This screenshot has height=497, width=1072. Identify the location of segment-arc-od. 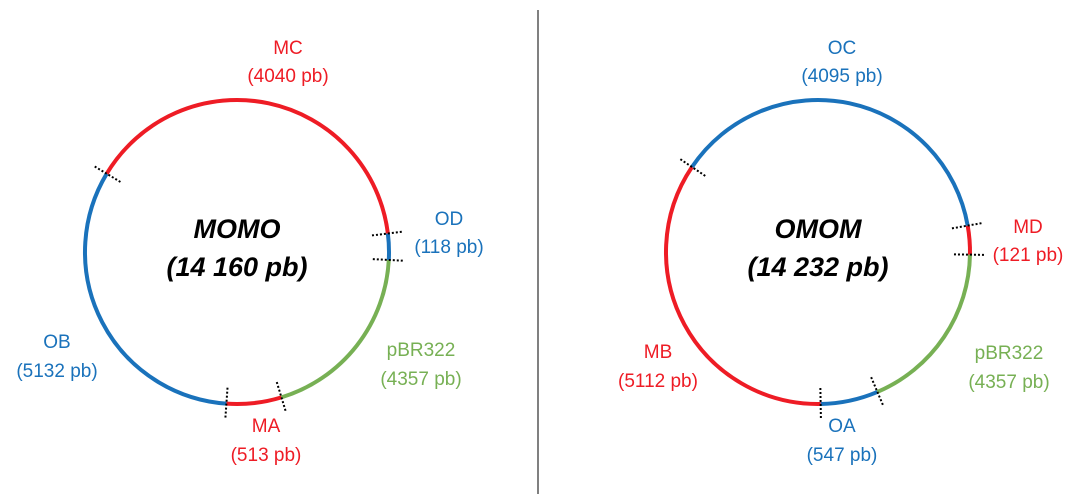
(388, 247).